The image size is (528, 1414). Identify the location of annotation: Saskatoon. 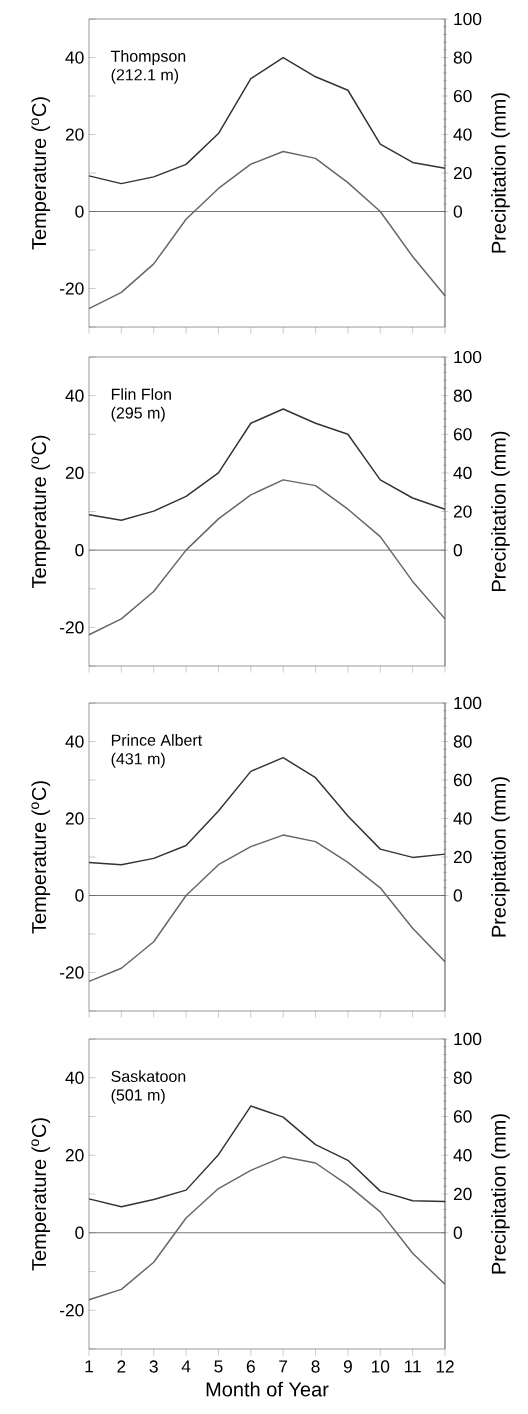
(148, 1076).